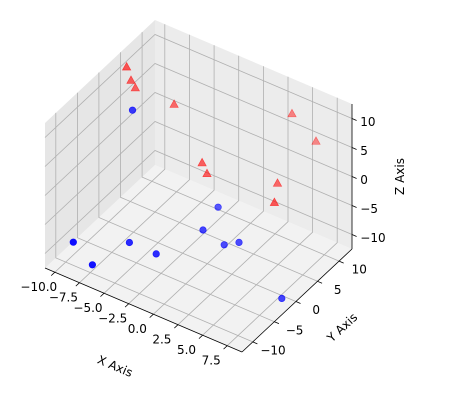 The image size is (451, 417). What do you see at coordinates (338, 290) in the screenshot?
I see `y-tick-label: 5` at bounding box center [338, 290].